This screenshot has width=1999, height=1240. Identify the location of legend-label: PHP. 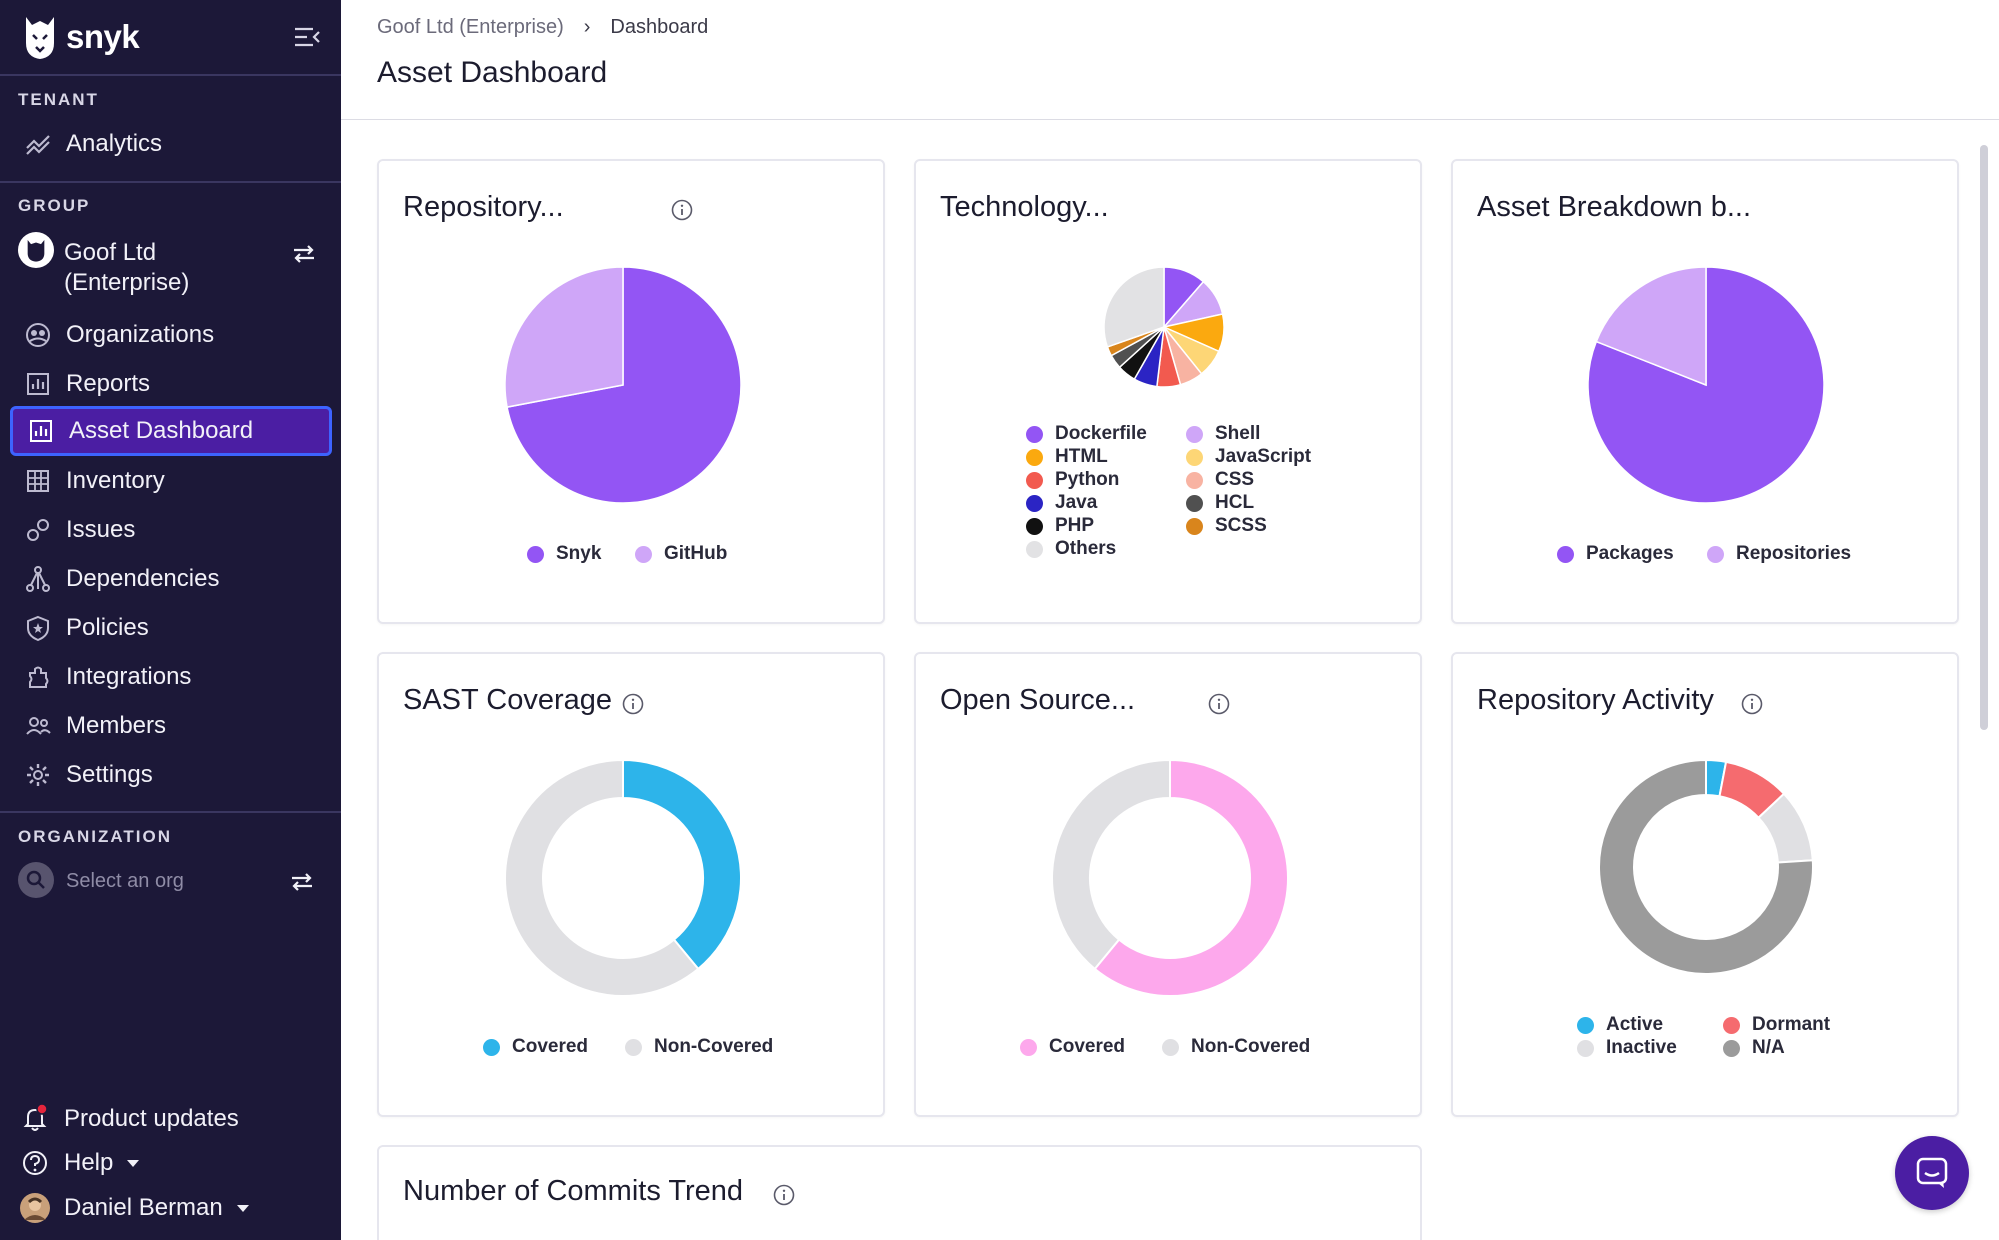
(1075, 525).